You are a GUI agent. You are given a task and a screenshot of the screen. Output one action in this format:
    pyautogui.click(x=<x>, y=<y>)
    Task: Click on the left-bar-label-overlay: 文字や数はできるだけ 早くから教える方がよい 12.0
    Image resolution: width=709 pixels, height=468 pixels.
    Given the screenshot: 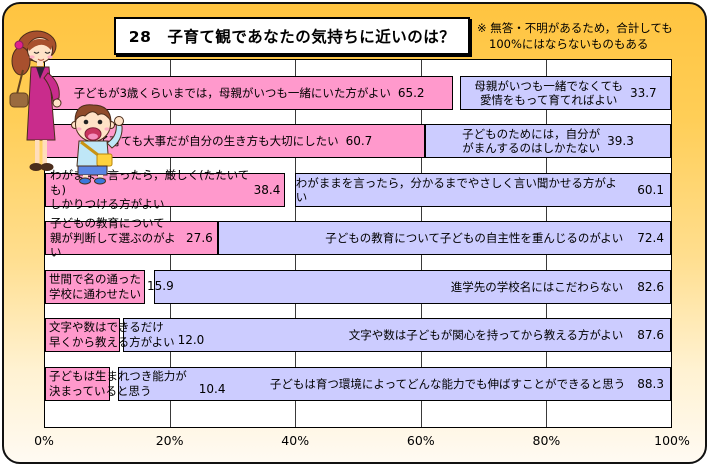 What is the action you would take?
    pyautogui.click(x=126, y=335)
    